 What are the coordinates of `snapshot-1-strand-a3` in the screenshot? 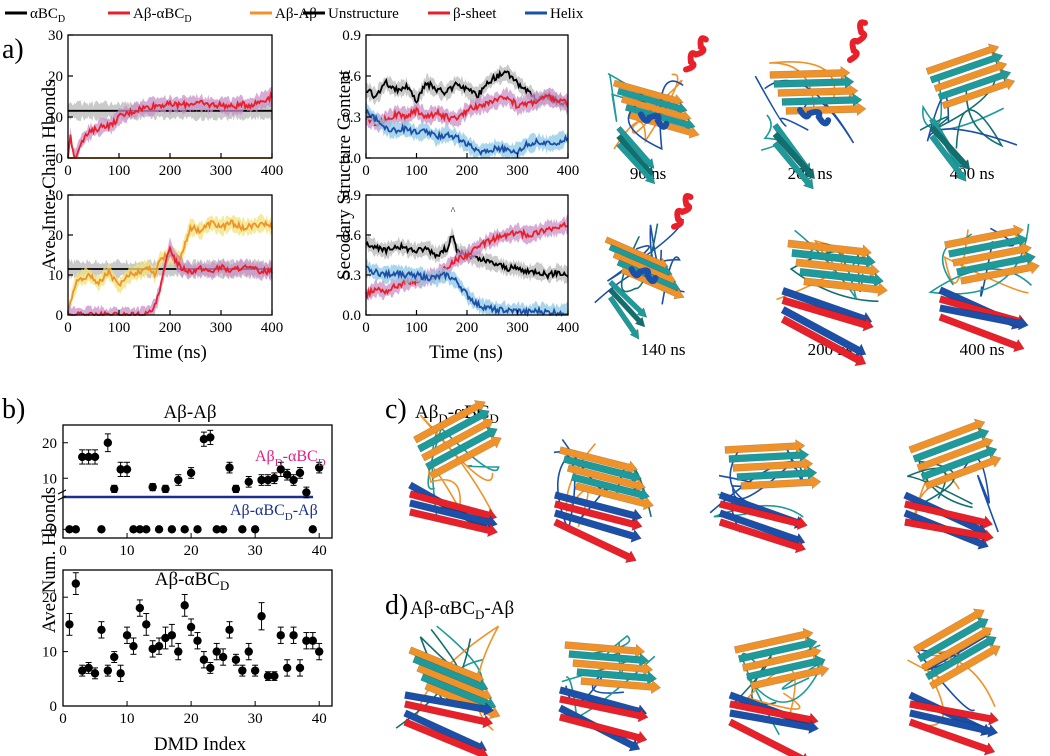 It's located at (822, 100).